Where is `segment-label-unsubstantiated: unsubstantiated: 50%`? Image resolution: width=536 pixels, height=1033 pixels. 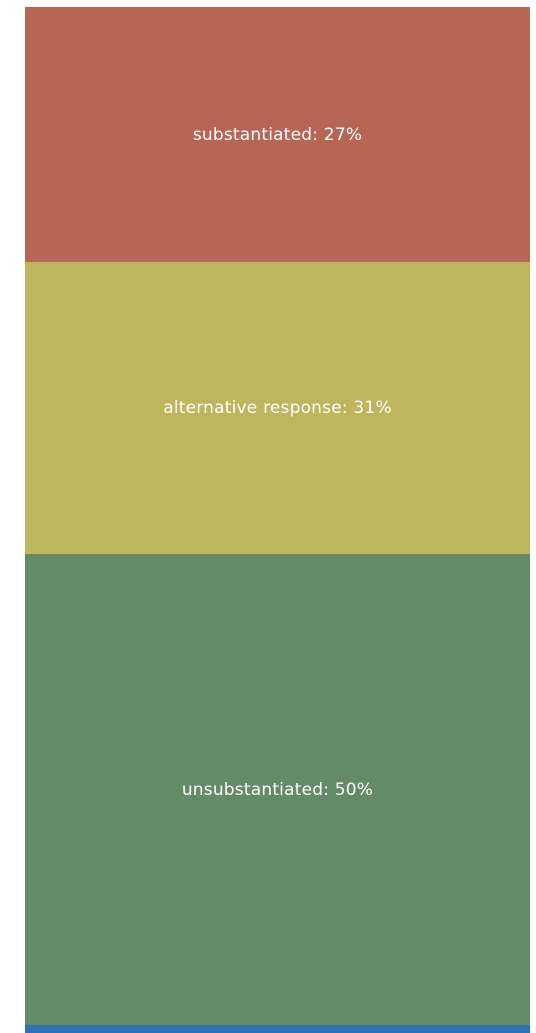
segment-label-unsubstantiated: unsubstantiated: 50% is located at coordinates (277, 789).